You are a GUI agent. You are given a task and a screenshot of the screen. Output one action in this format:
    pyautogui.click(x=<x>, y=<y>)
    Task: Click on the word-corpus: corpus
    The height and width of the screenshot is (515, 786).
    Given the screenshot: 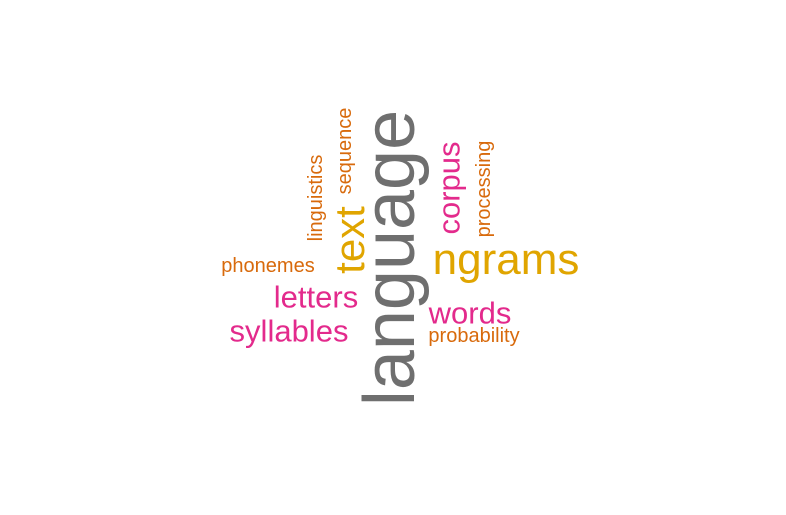 What is the action you would take?
    pyautogui.click(x=449, y=188)
    